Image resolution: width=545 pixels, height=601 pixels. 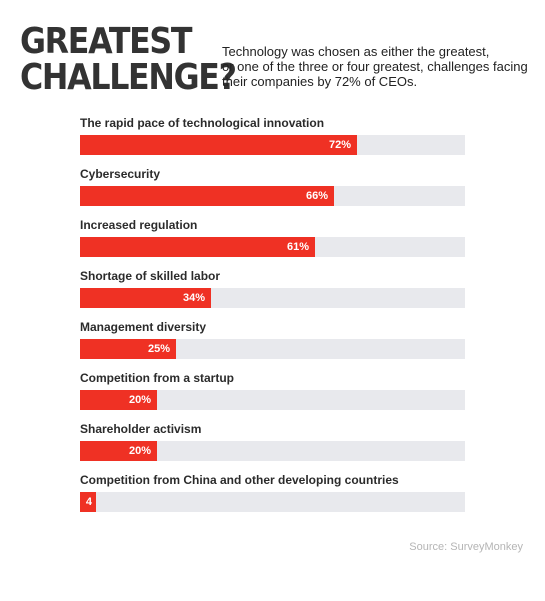 I want to click on bar: 61%, so click(x=197, y=247).